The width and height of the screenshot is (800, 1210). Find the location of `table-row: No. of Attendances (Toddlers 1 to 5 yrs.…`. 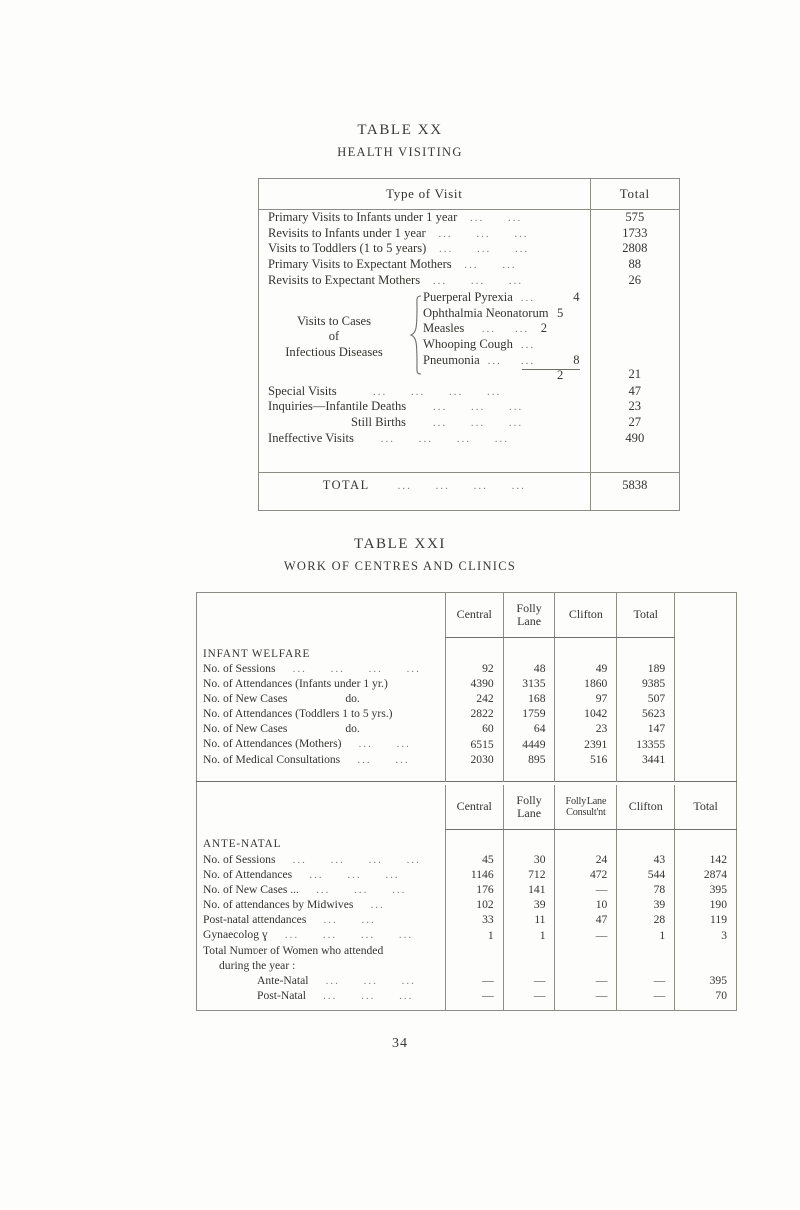

table-row: No. of Attendances (Toddlers 1 to 5 yrs.… is located at coordinates (467, 714).